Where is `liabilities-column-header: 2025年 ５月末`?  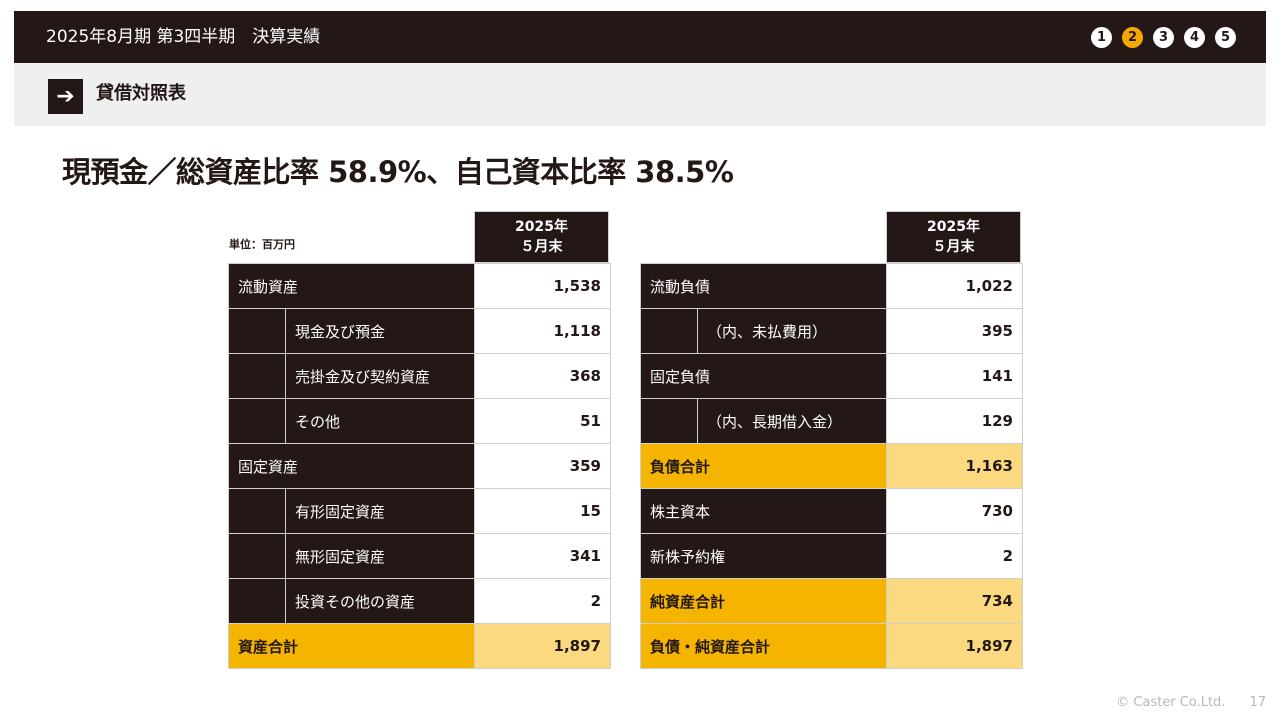 liabilities-column-header: 2025年 ５月末 is located at coordinates (953, 237).